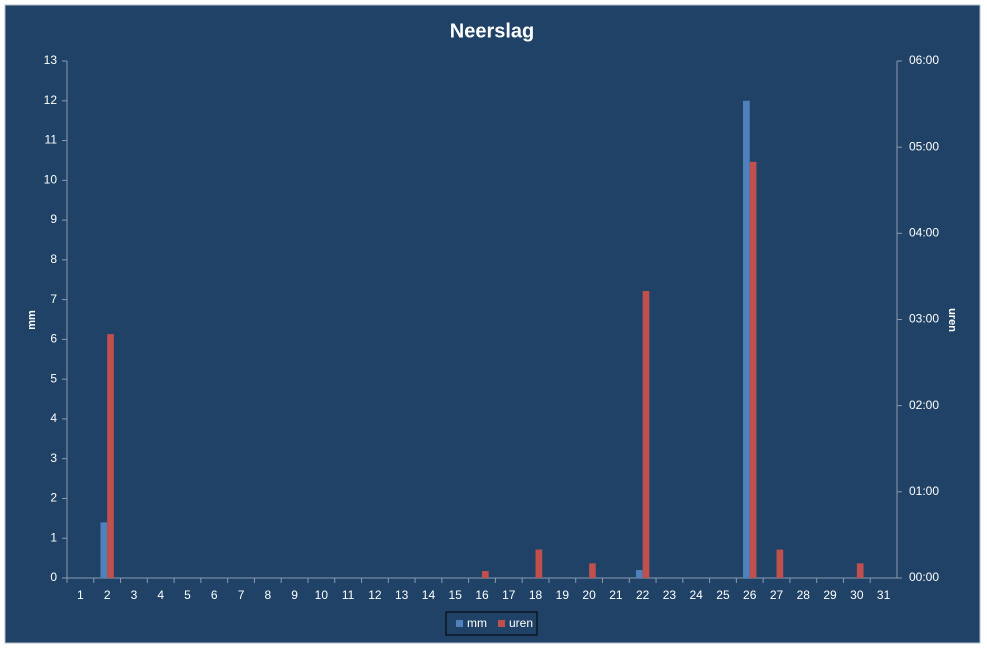 The width and height of the screenshot is (987, 648). What do you see at coordinates (521, 623) in the screenshot?
I see `legend-label: uren` at bounding box center [521, 623].